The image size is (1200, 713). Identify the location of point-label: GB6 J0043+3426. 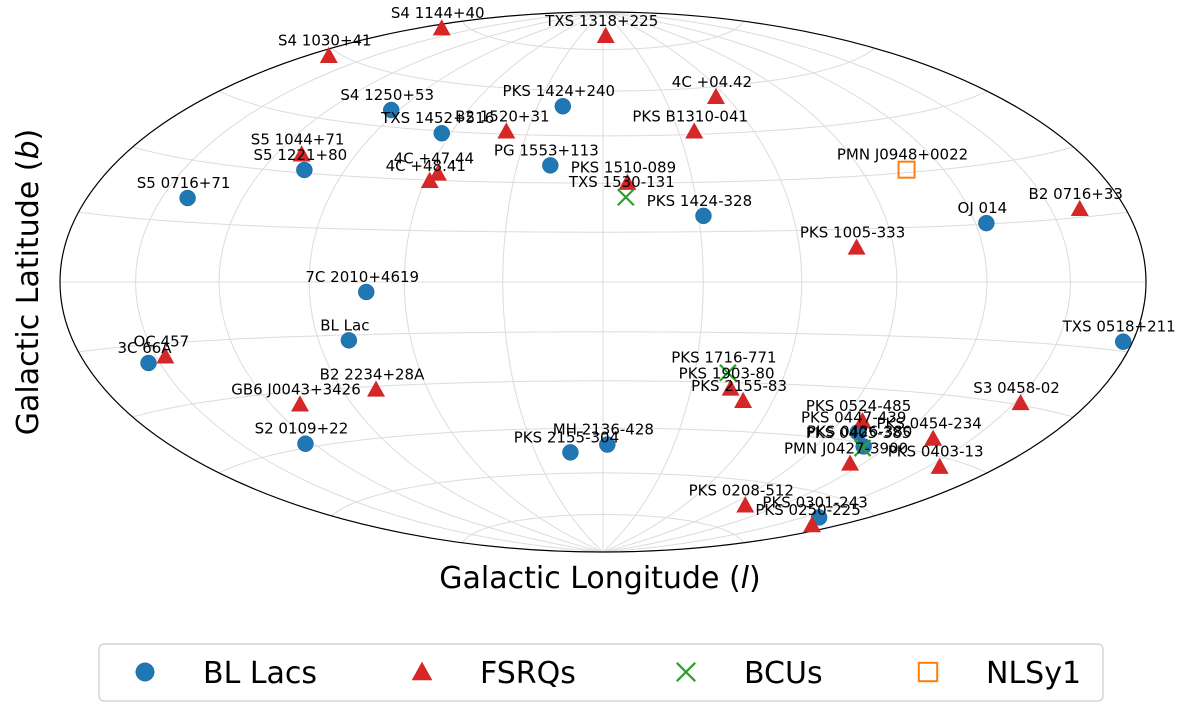
(296, 389).